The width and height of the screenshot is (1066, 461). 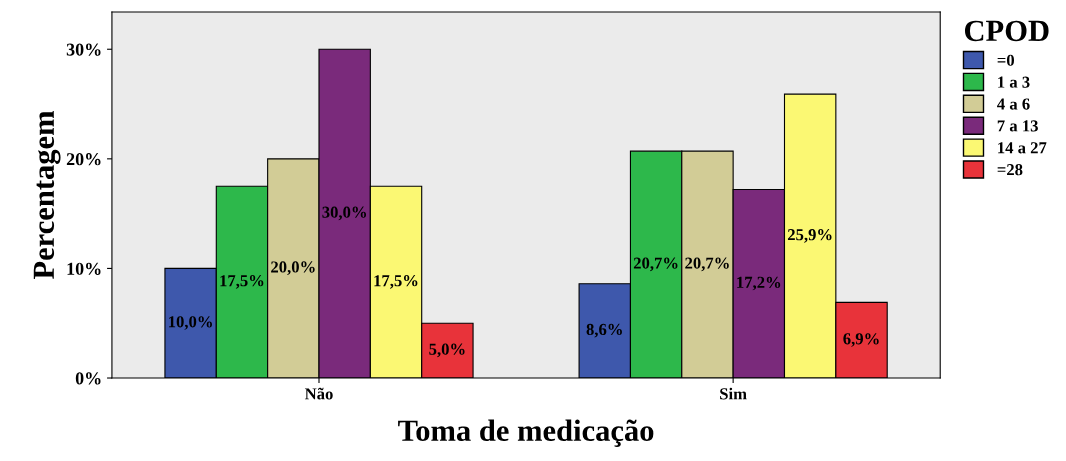 What do you see at coordinates (447, 350) in the screenshot?
I see `data-label: 5,0%` at bounding box center [447, 350].